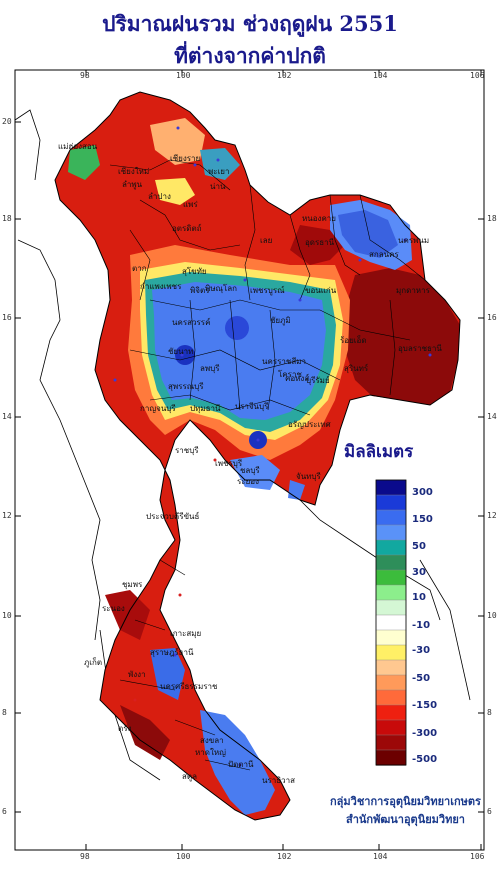  Describe the element at coordinates (7, 218) in the screenshot. I see `left-tick-label: 18` at that location.